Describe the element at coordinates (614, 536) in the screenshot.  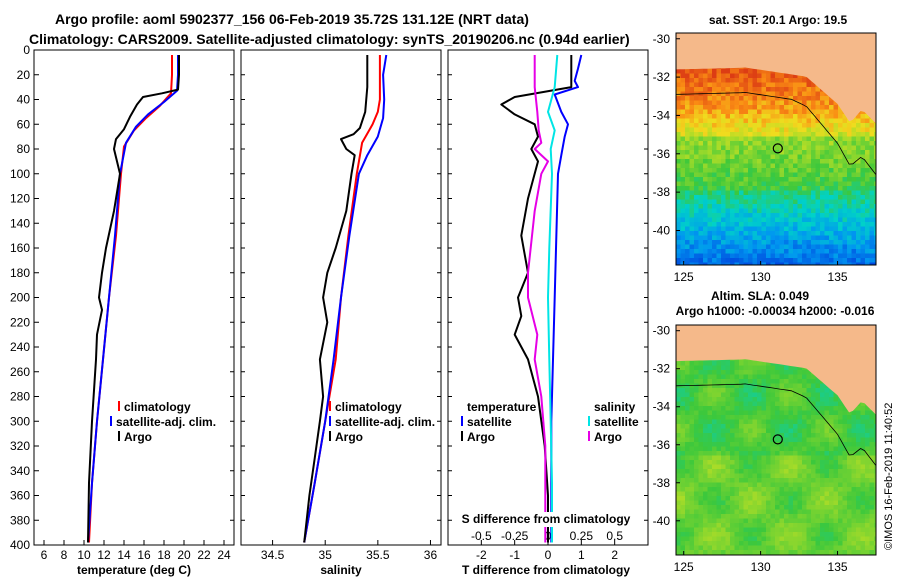
I see `s-tick-label: 0.5` at that location.